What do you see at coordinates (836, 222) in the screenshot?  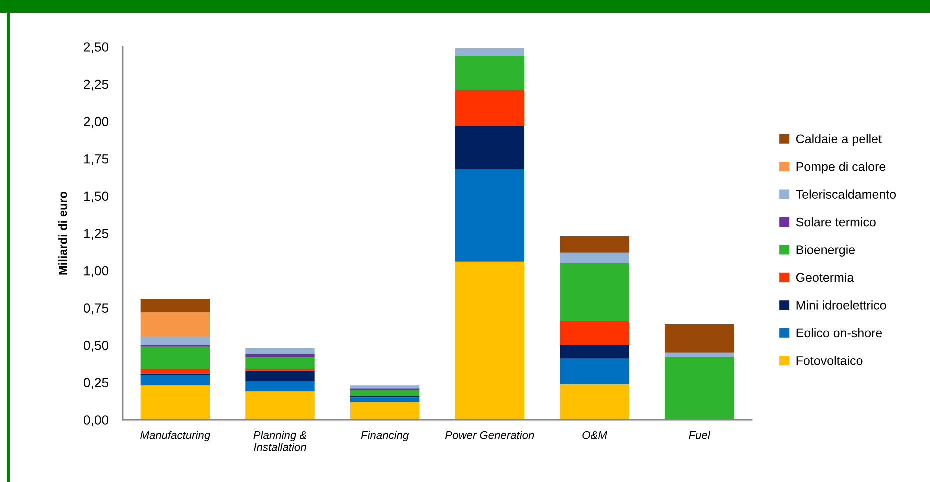 I see `legend-label: Solare termico` at bounding box center [836, 222].